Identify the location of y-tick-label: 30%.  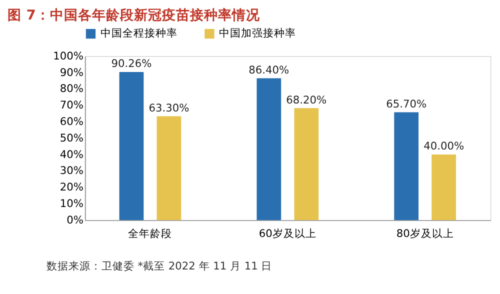
(72, 171).